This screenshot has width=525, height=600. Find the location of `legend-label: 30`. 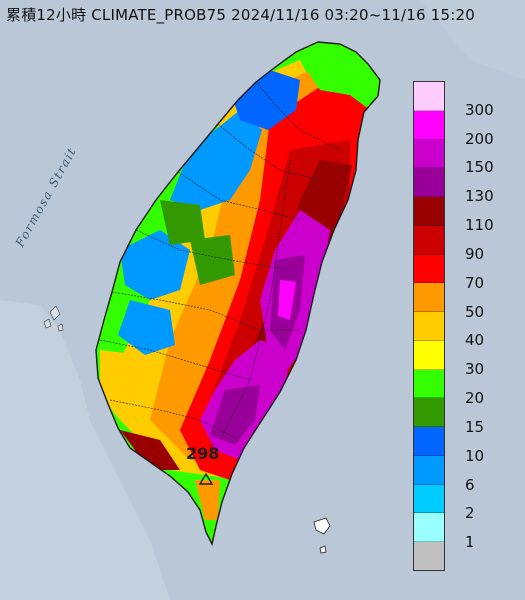

legend-label: 30 is located at coordinates (475, 369).